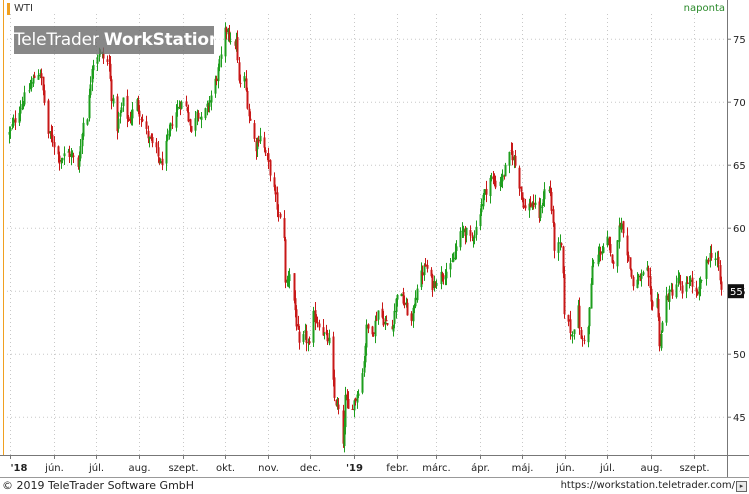 Image resolution: width=749 pixels, height=494 pixels. What do you see at coordinates (647, 485) in the screenshot?
I see `source-url-link: https://workstation.teletrader.com/` at bounding box center [647, 485].